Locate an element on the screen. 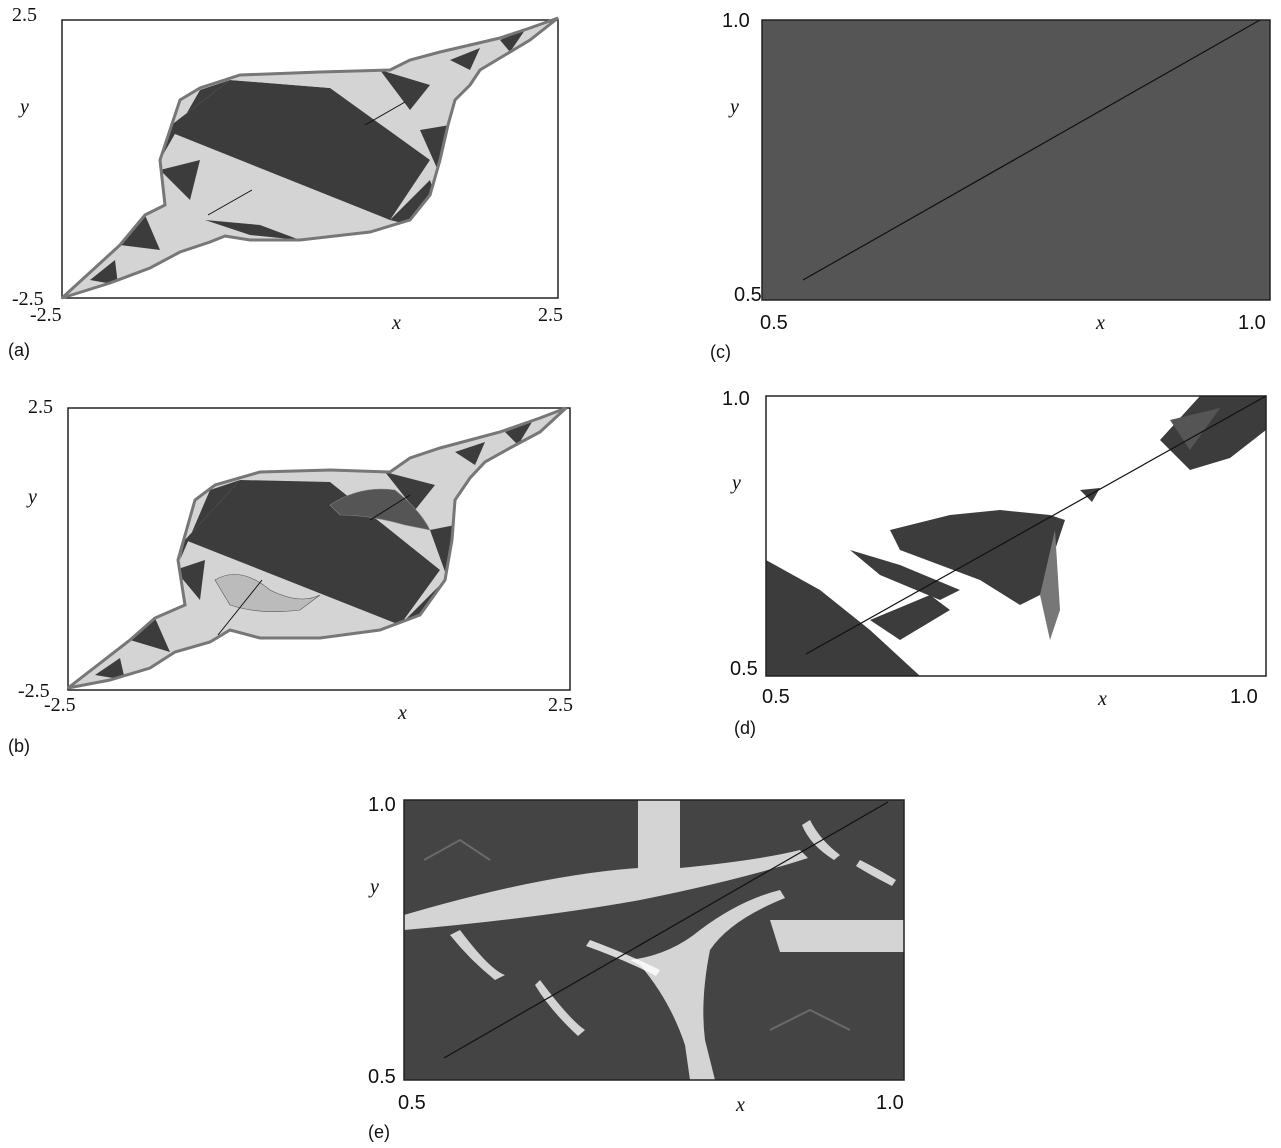  basin-region is located at coordinates (1016, 160).